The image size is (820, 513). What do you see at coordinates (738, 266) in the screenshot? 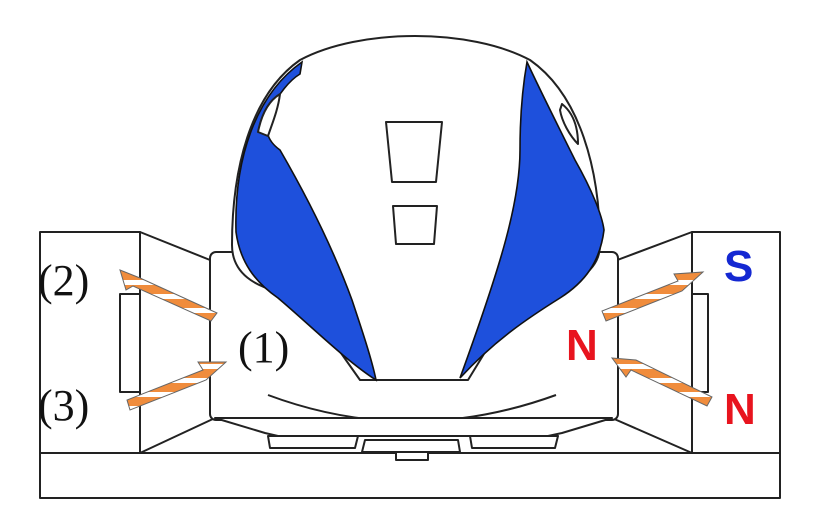
I see `pole-s-label: S` at bounding box center [738, 266].